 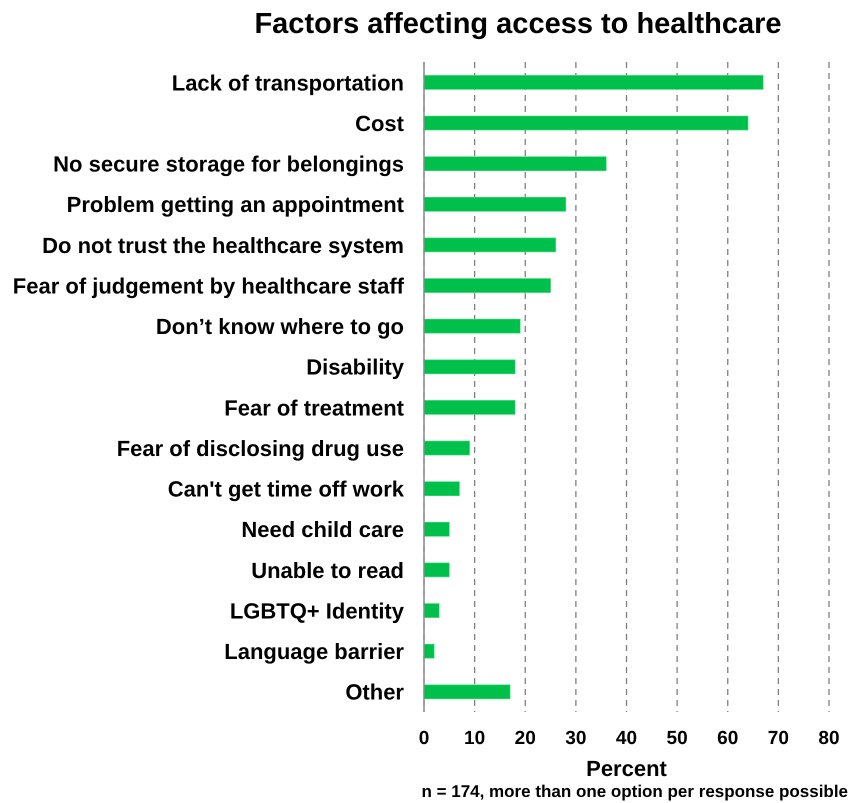 What do you see at coordinates (677, 738) in the screenshot?
I see `x-tick-label: 50` at bounding box center [677, 738].